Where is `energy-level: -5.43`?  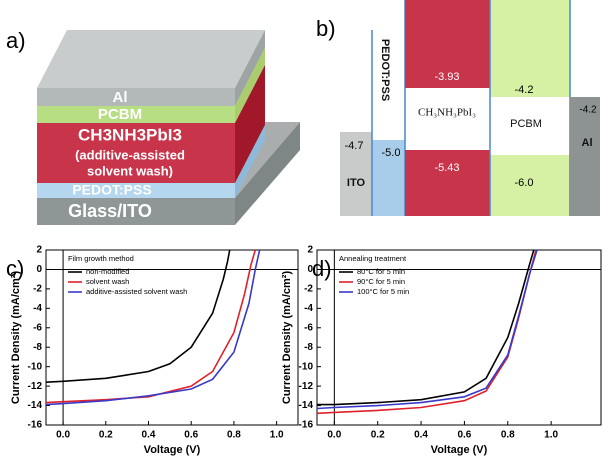 energy-level: -5.43 is located at coordinates (446, 168).